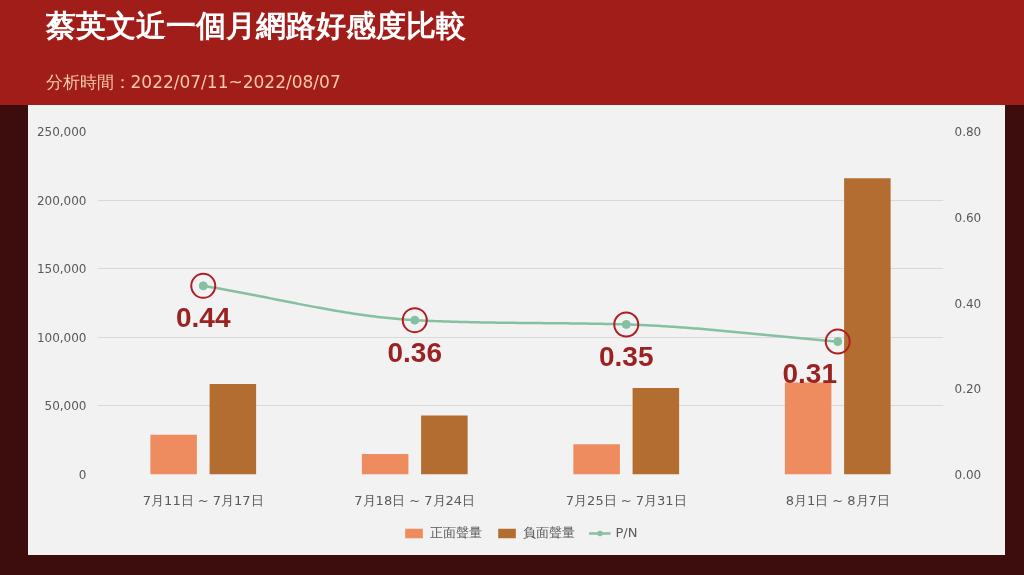  Describe the element at coordinates (968, 217) in the screenshot. I see `y2-tick-label: 0.60` at that location.